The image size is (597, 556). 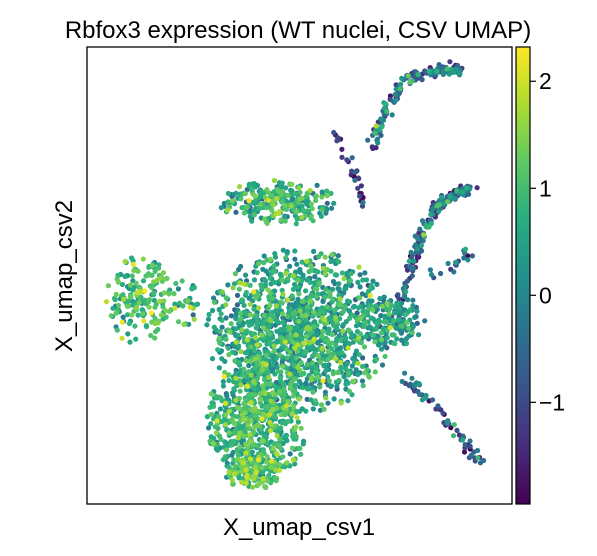 I want to click on colorbar-frame, so click(x=523, y=275).